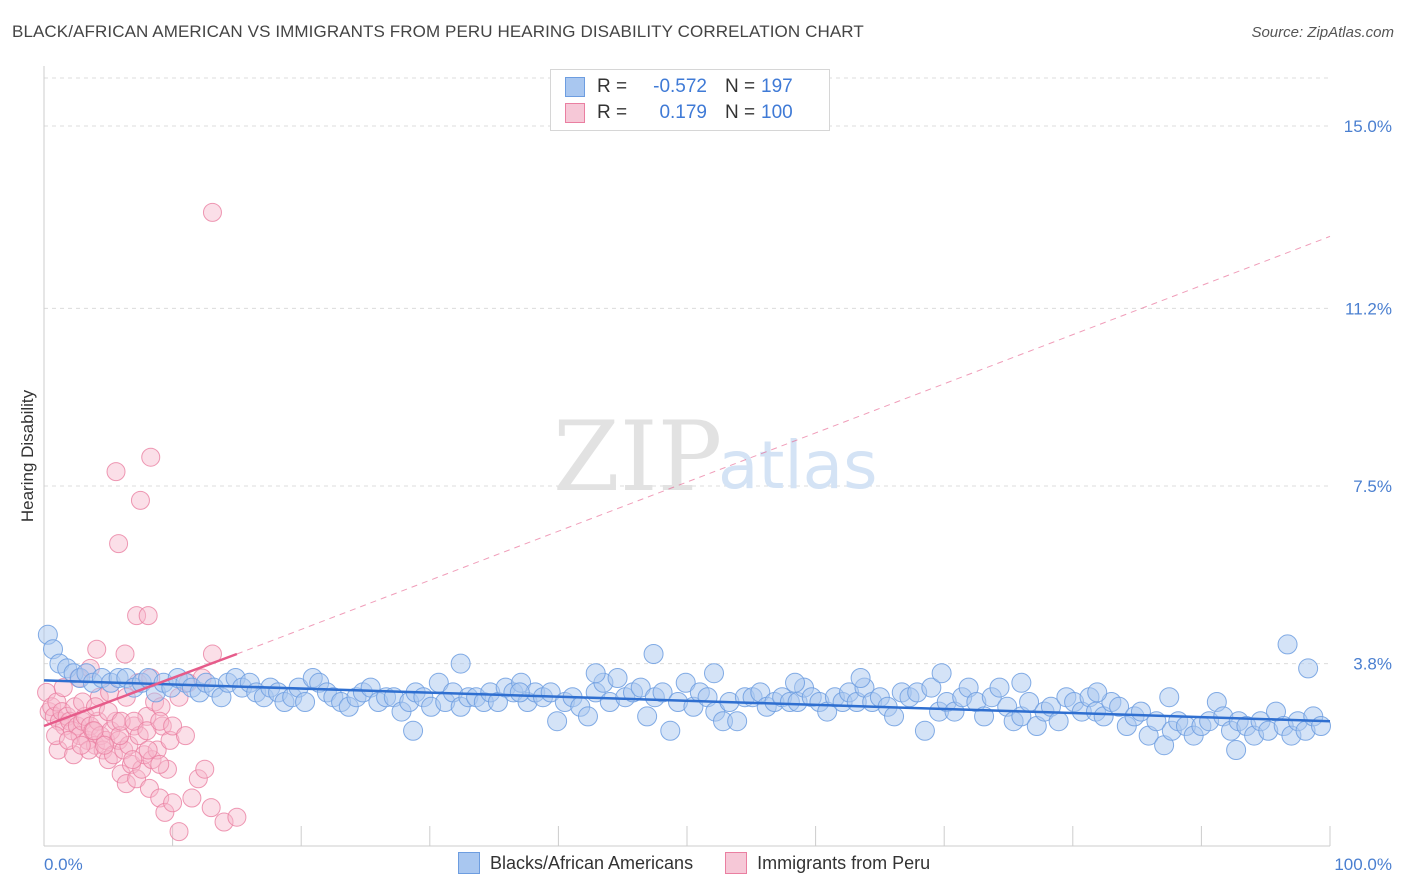 The width and height of the screenshot is (1406, 892). I want to click on legend-row-blacks: R = -0.572 N = 197, so click(679, 87).